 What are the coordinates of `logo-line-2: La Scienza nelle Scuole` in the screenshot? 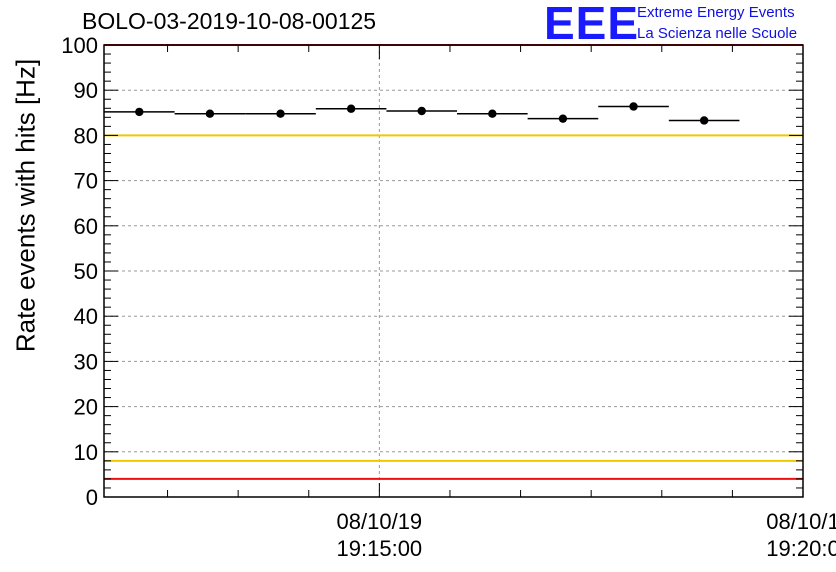 It's located at (717, 33).